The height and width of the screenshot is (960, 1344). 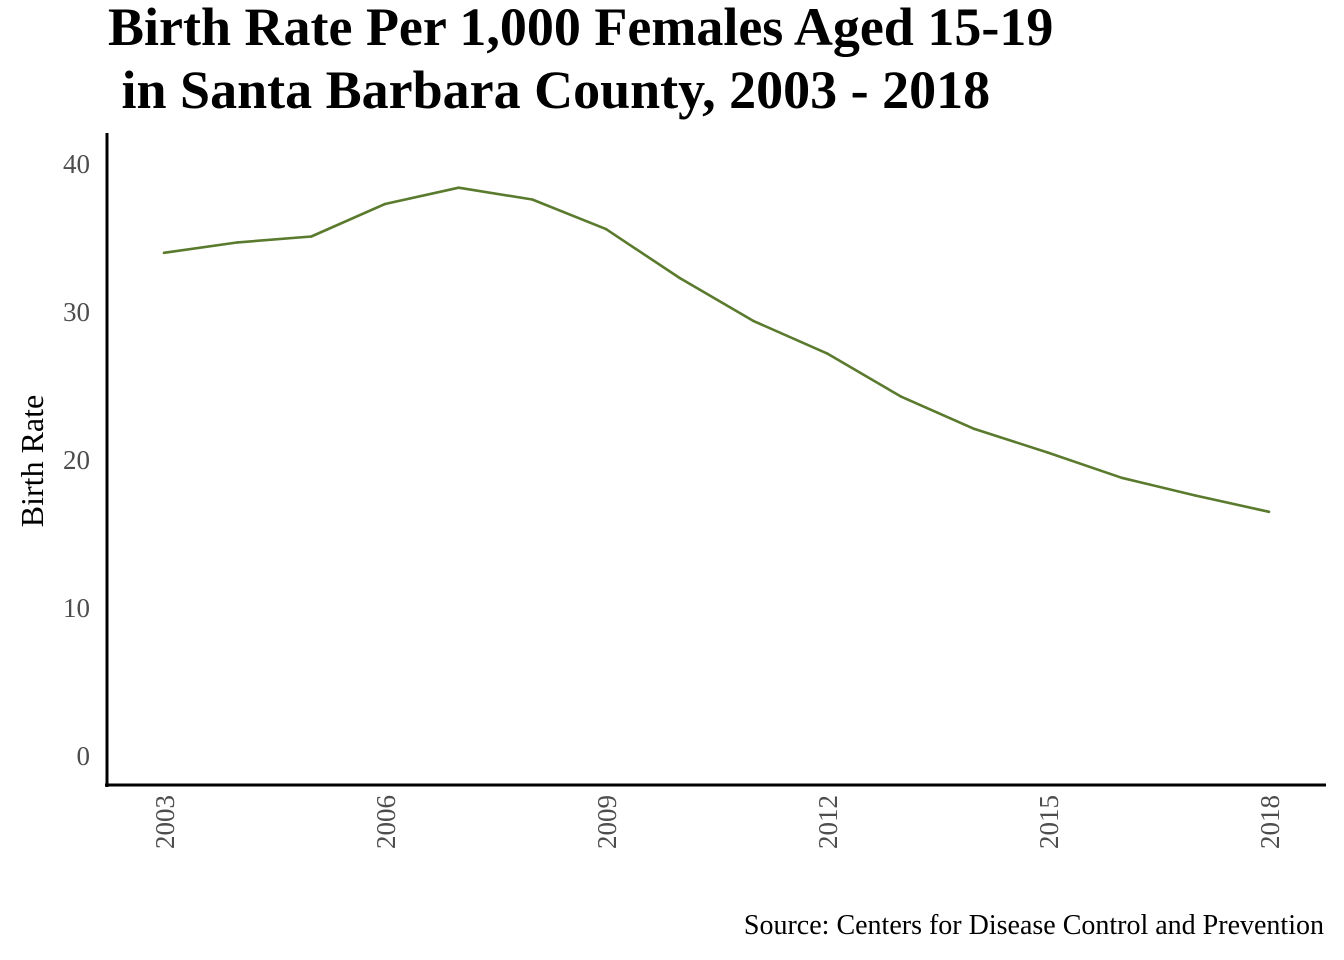 What do you see at coordinates (84, 756) in the screenshot?
I see `y-tick-label: 0` at bounding box center [84, 756].